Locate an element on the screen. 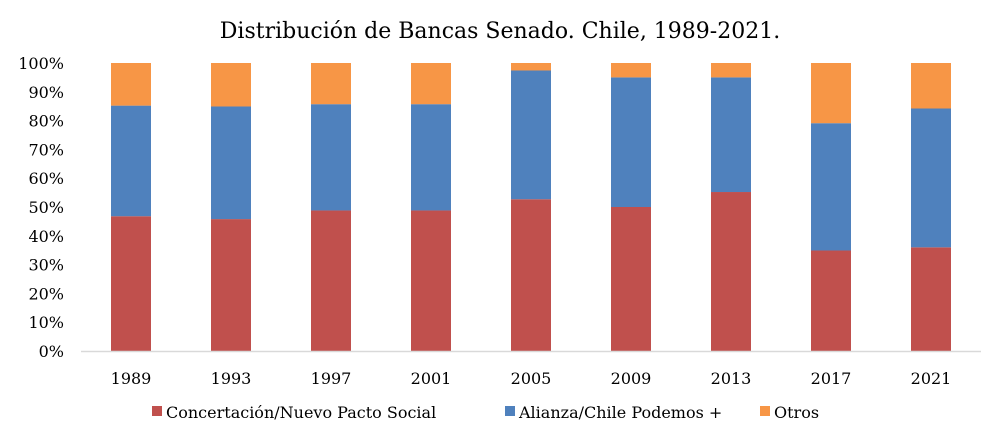 The height and width of the screenshot is (444, 1000). legend-label: Concertación/Nuevo Pacto Social is located at coordinates (301, 412).